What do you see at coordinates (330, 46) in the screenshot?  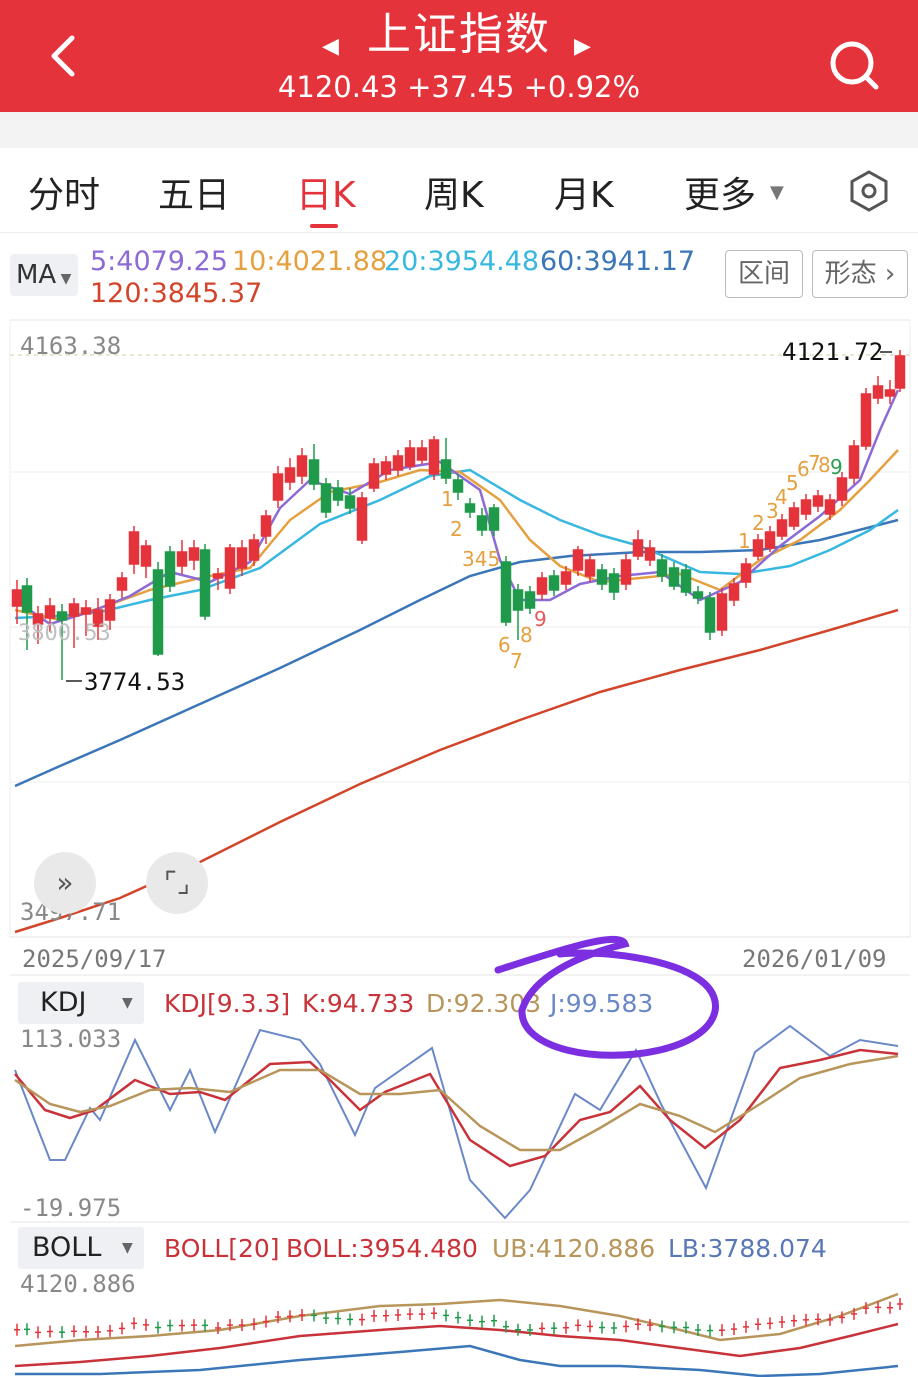 I see `triangle-left-icon: ◀` at bounding box center [330, 46].